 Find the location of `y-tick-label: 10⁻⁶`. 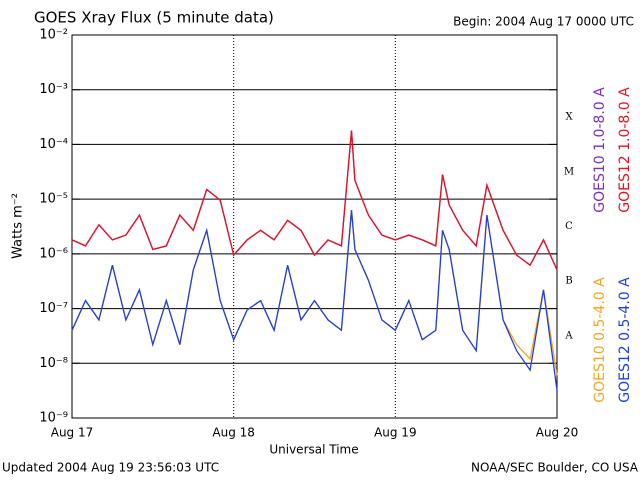

y-tick-label: 10⁻⁶ is located at coordinates (53, 253).